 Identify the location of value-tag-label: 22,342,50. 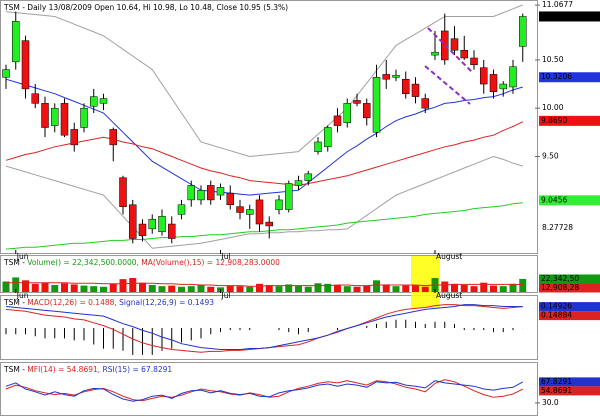
(560, 278).